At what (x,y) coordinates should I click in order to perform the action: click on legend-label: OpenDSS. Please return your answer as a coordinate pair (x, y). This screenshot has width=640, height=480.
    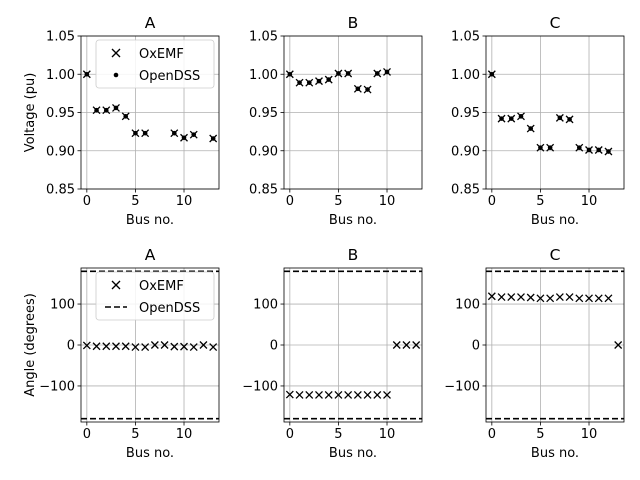
    Looking at the image, I should click on (169, 76).